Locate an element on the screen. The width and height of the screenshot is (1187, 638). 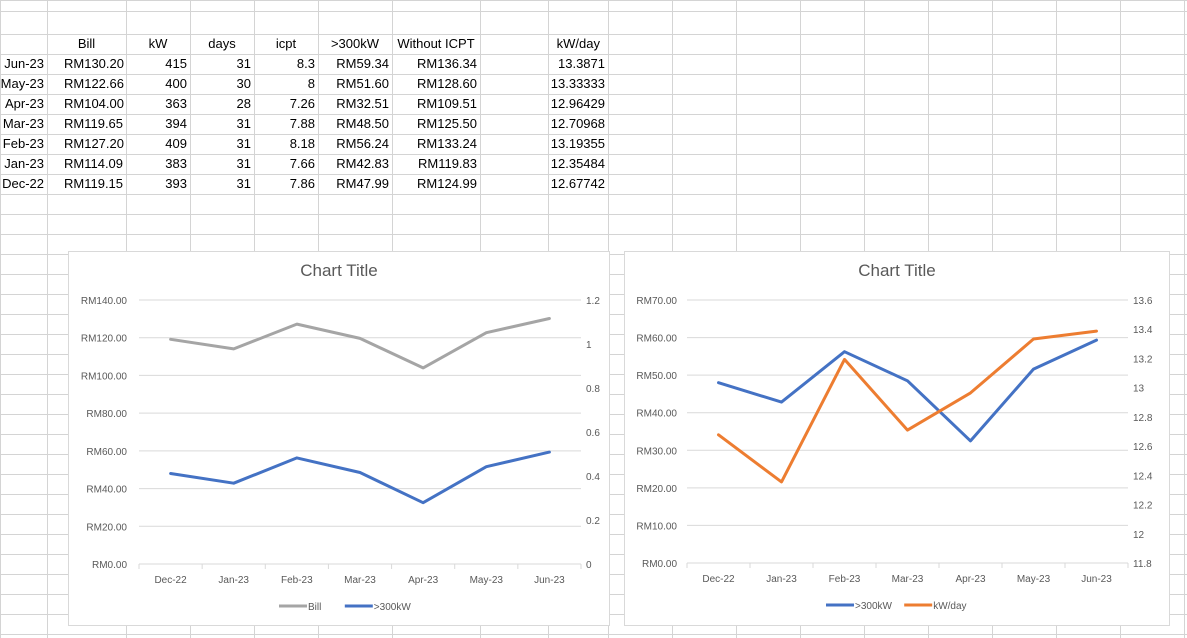
data-cell: 8 is located at coordinates (311, 83).